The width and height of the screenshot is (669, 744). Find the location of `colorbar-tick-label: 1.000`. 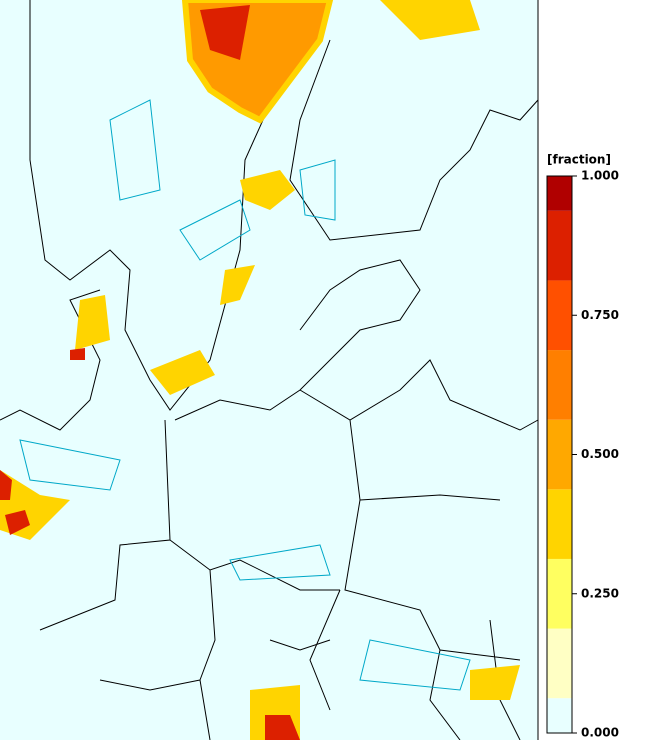

colorbar-tick-label: 1.000 is located at coordinates (600, 176).